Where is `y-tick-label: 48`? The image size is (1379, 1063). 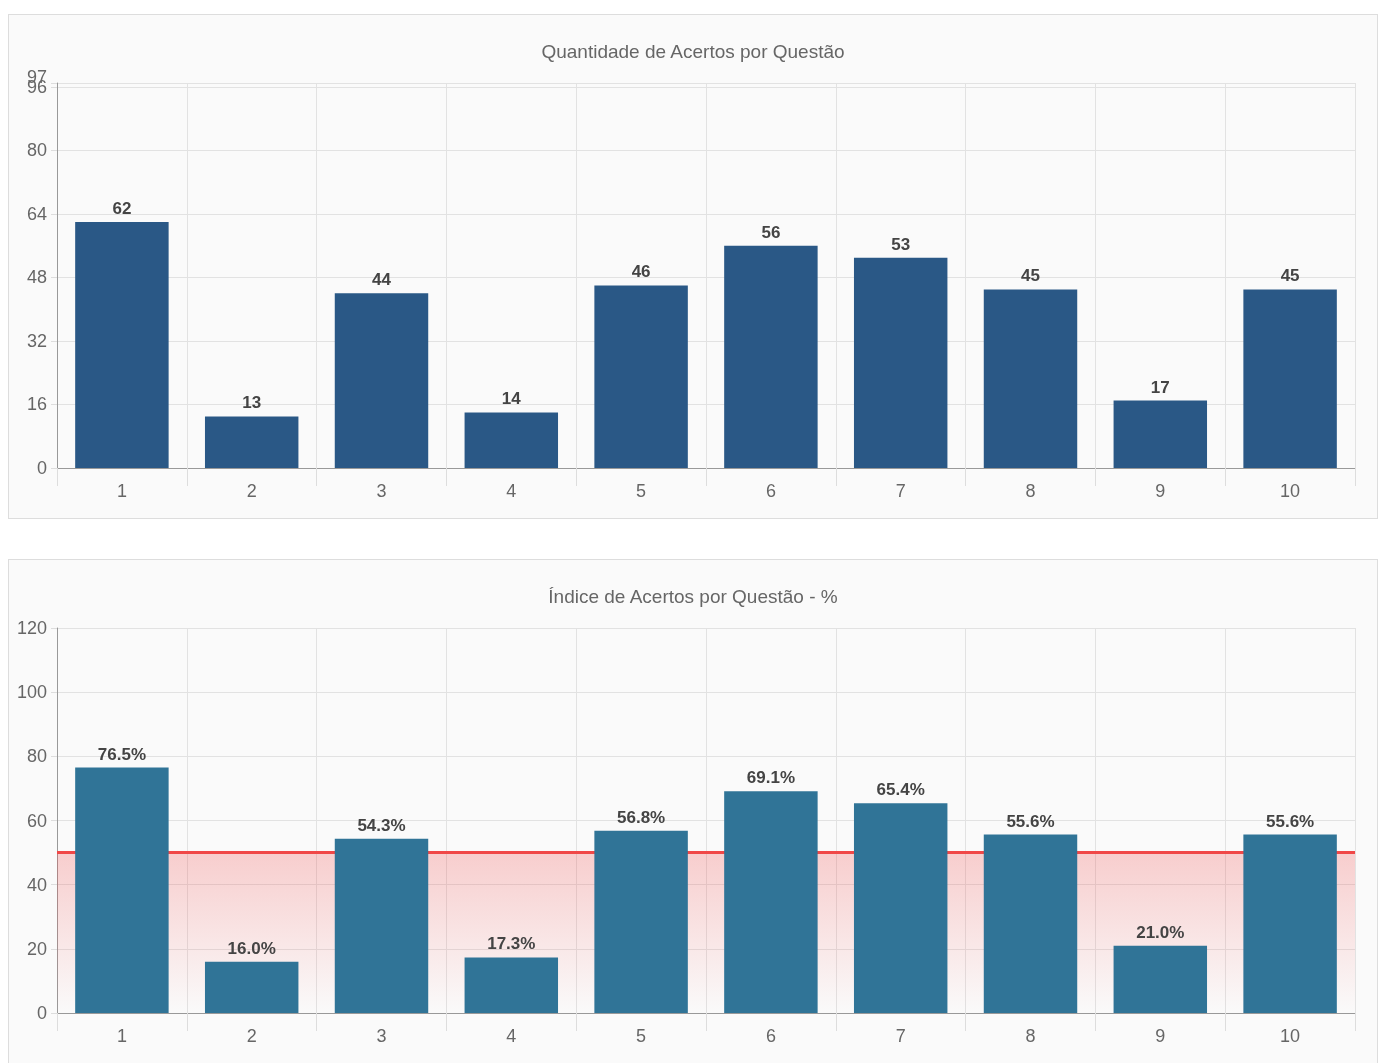 y-tick-label: 48 is located at coordinates (36, 277).